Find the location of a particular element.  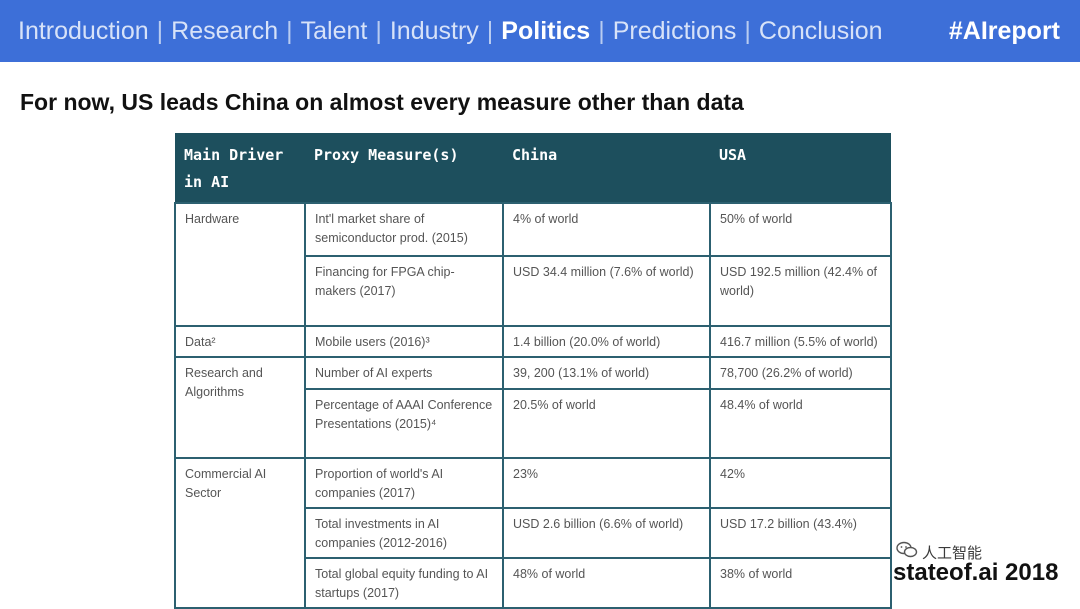

usa-value-cell: 78,700 (26.2% of world) is located at coordinates (800, 373).